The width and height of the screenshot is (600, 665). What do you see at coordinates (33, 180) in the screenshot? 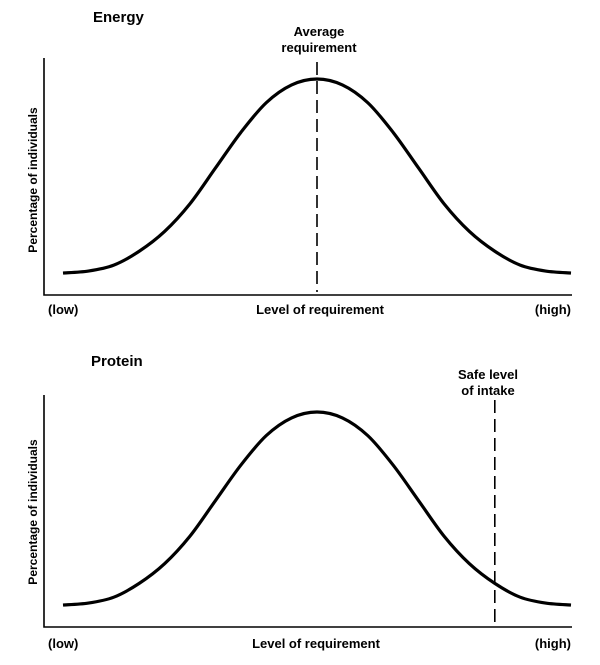
I see `energy-y-axis-label: Percentage of individuals` at bounding box center [33, 180].